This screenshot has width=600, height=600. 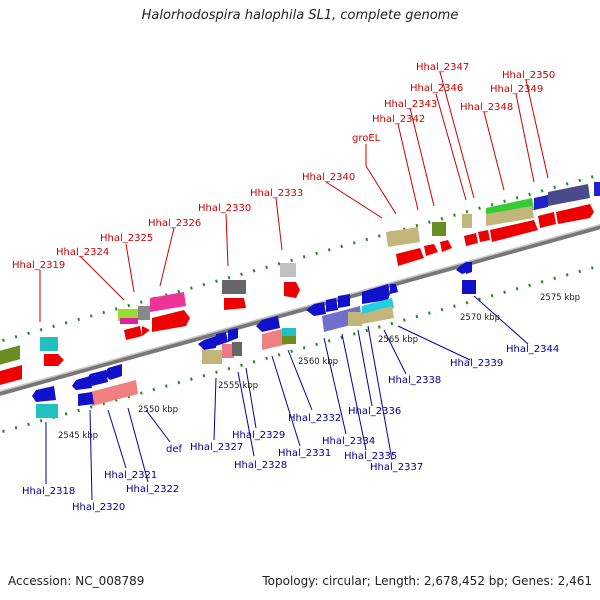 I want to click on kbp-label: 2550 kbp, so click(x=158, y=410).